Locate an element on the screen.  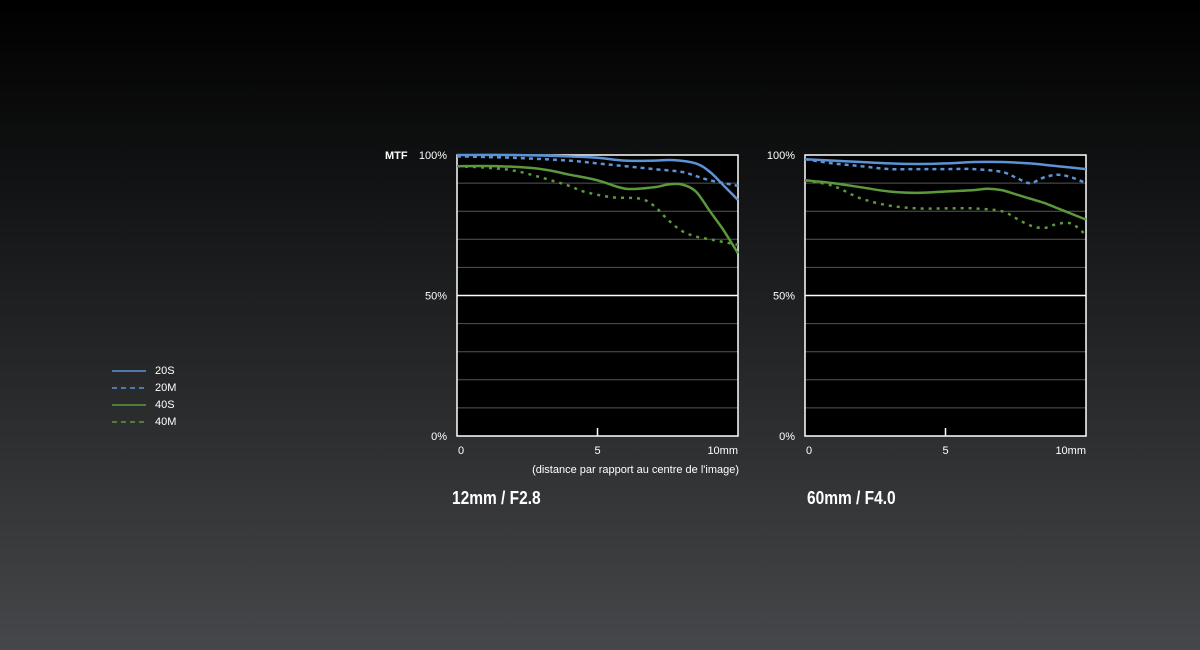
legend-label: 40M is located at coordinates (166, 421).